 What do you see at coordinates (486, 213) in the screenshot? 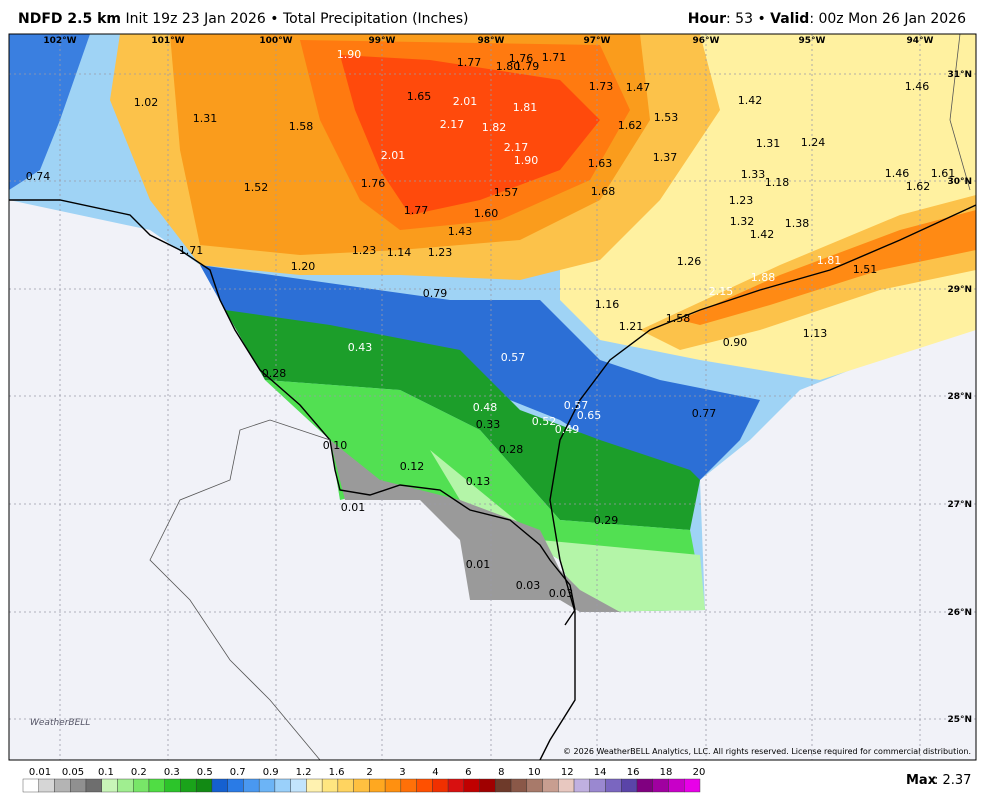
I see `value-label: 1.60` at bounding box center [486, 213].